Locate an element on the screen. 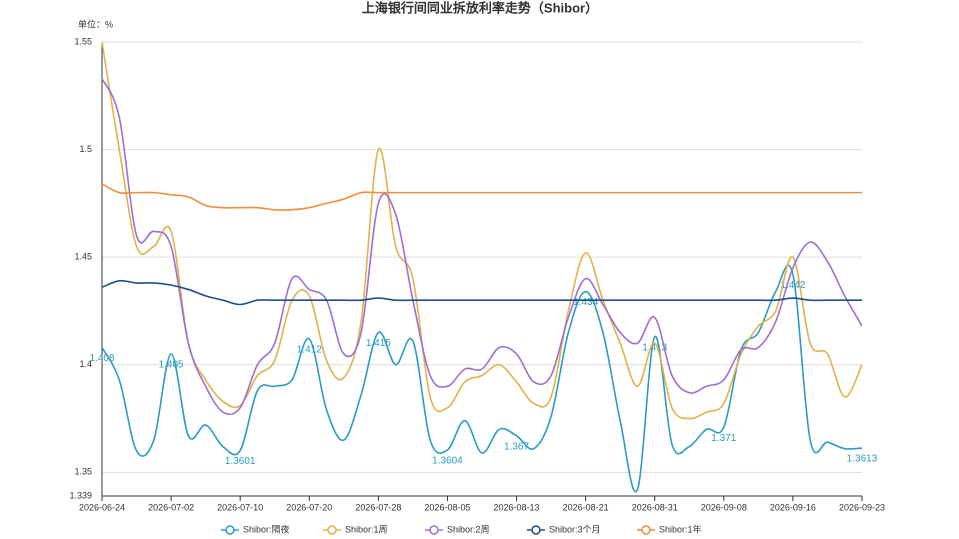  data-label: 1.434 is located at coordinates (585, 302).